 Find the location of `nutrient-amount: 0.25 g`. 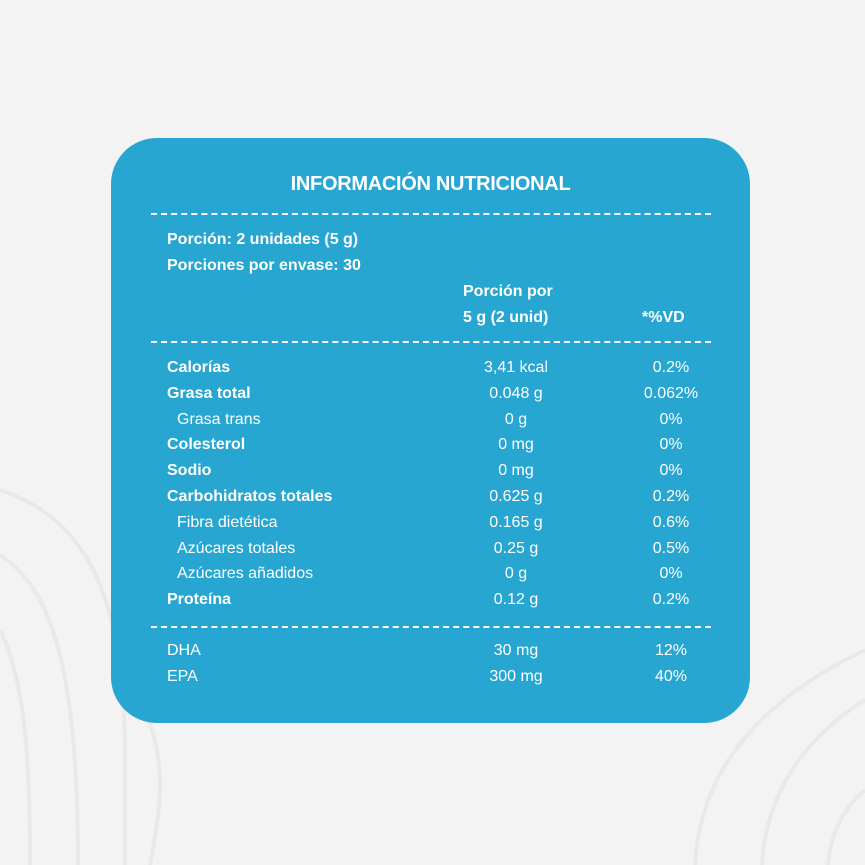

nutrient-amount: 0.25 g is located at coordinates (516, 548).